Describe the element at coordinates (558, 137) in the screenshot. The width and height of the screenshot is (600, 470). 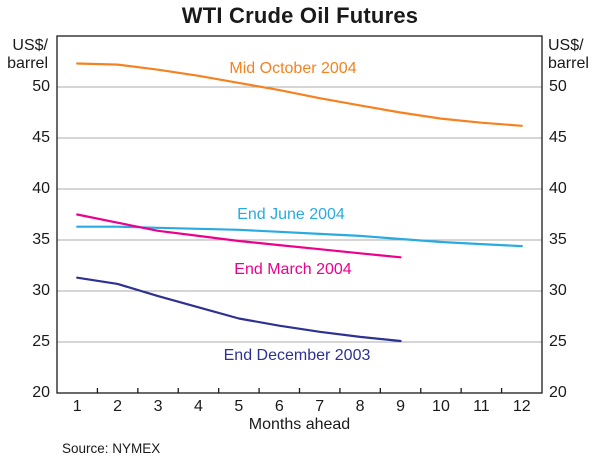
I see `y-tick-label-right-45: 45` at that location.